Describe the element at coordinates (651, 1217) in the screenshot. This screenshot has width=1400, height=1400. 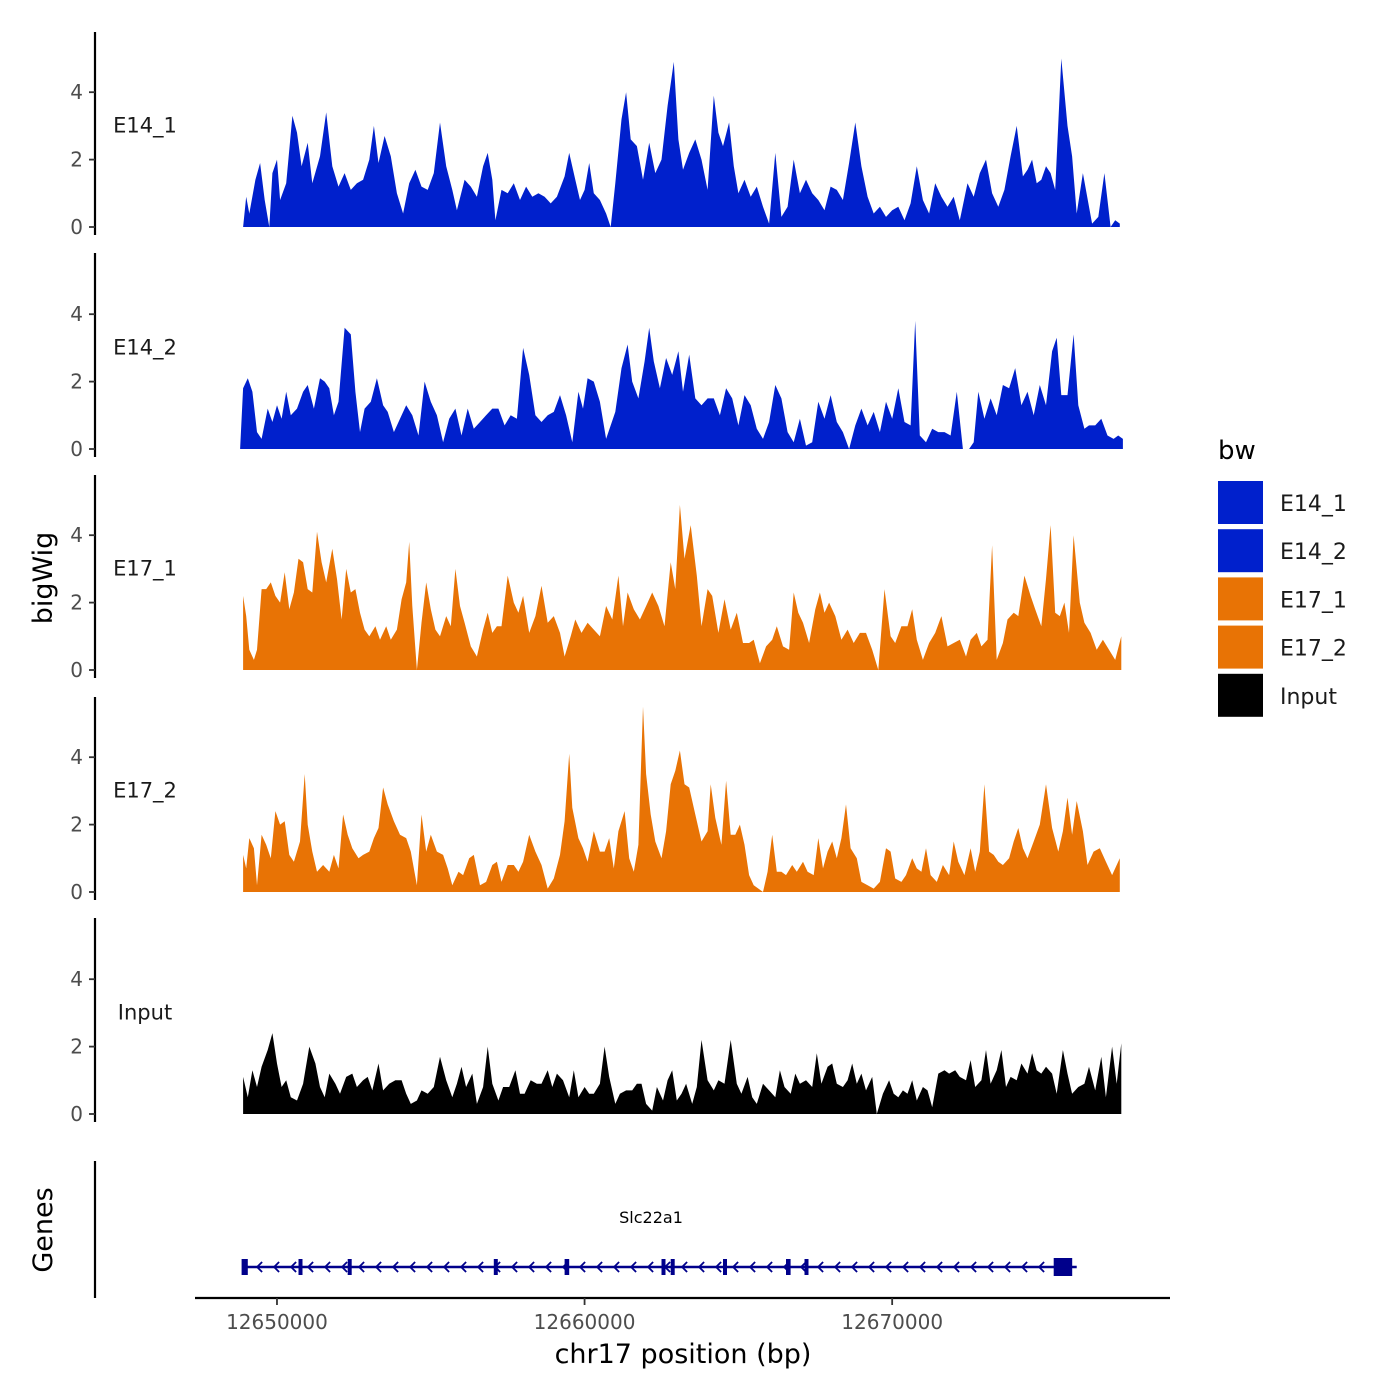
I see `gene-name-label: Slc22a1` at that location.